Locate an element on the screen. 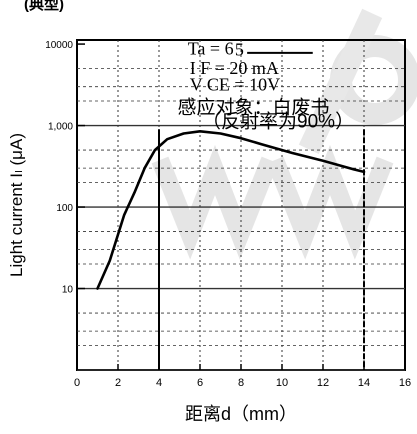  x-tick-label: 6 is located at coordinates (200, 383).